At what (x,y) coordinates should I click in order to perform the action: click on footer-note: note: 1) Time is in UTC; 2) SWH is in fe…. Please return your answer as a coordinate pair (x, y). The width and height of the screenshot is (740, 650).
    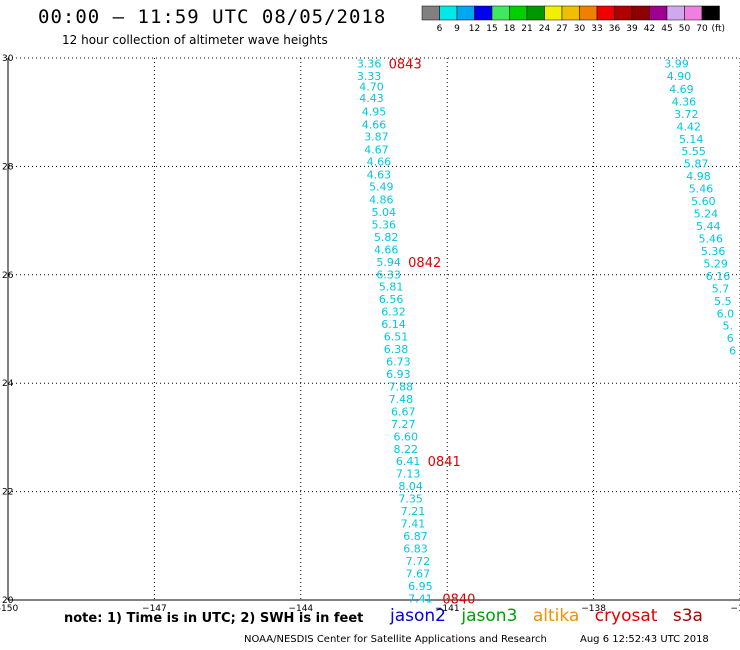
    Looking at the image, I should click on (214, 618).